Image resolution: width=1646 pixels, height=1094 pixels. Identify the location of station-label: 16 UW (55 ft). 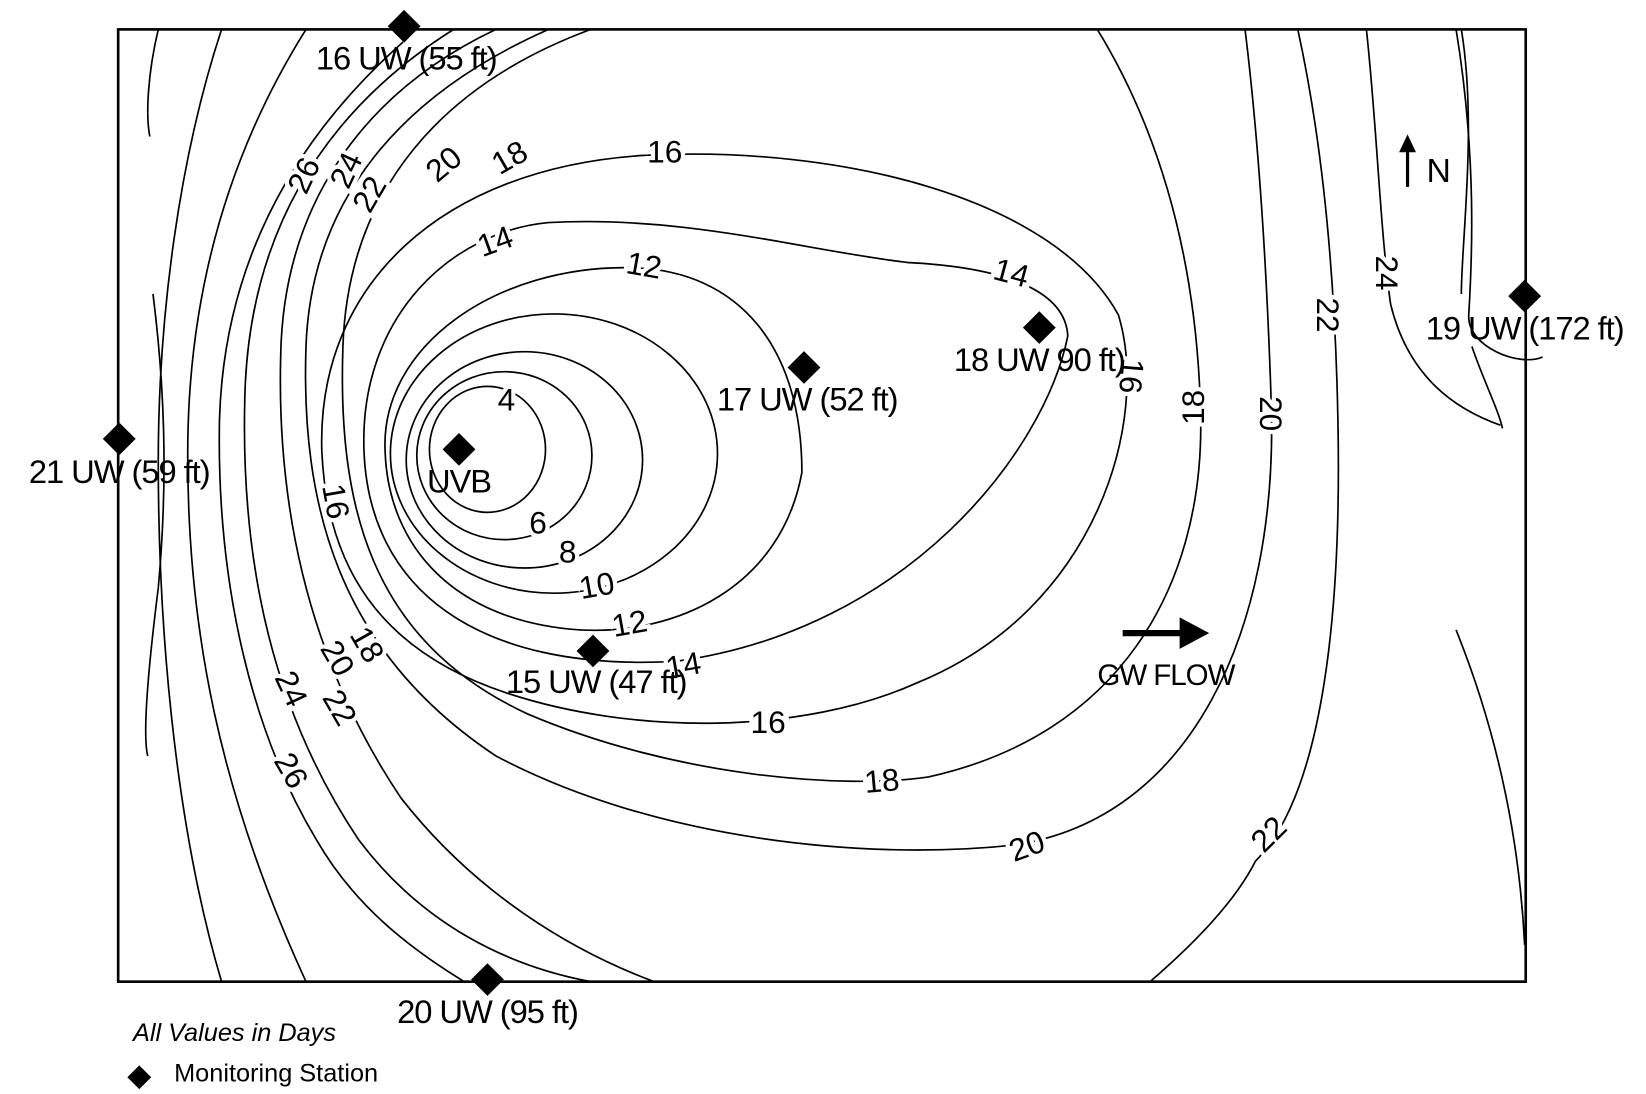
(406, 58).